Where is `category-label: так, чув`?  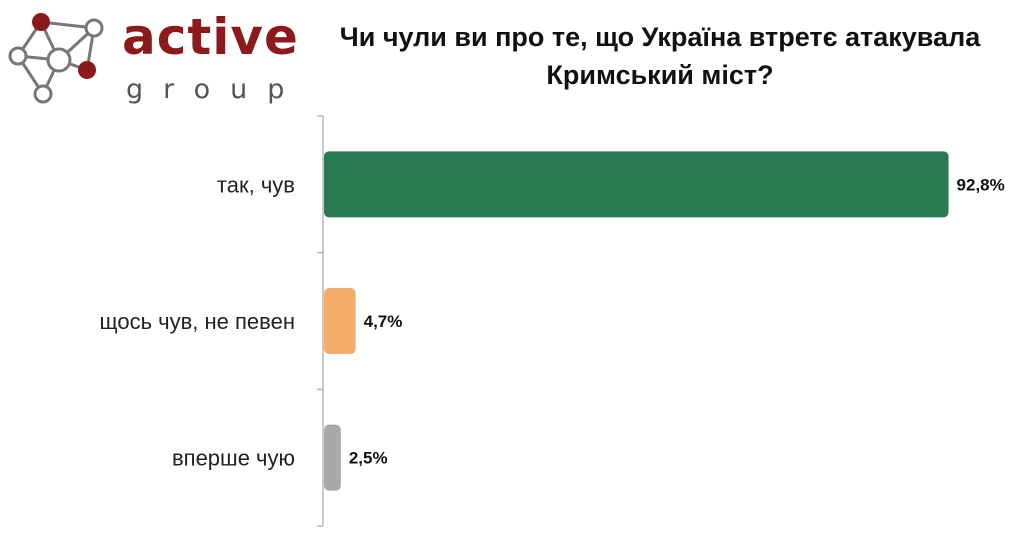 category-label: так, чув is located at coordinates (256, 184).